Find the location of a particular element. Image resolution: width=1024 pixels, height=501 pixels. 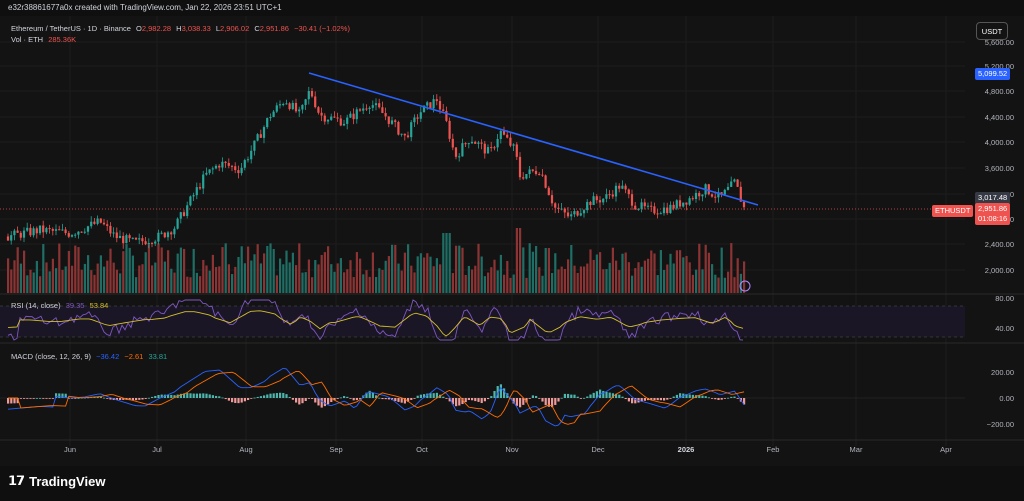

high-value: 3,038.33 is located at coordinates (196, 28).